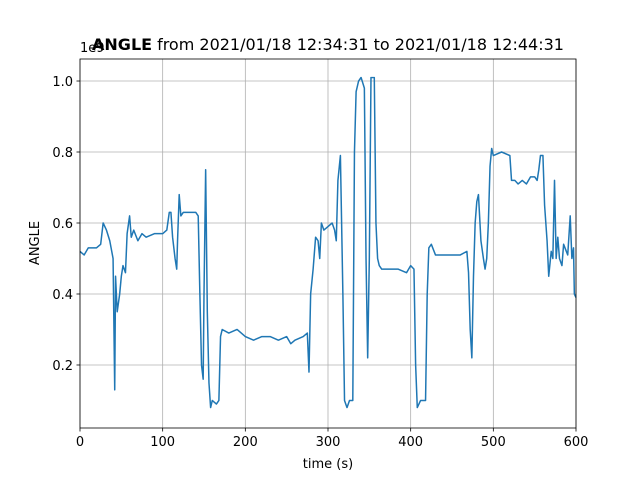 The image size is (640, 480). Describe the element at coordinates (328, 464) in the screenshot. I see `x-axis-label: time (s)` at that location.